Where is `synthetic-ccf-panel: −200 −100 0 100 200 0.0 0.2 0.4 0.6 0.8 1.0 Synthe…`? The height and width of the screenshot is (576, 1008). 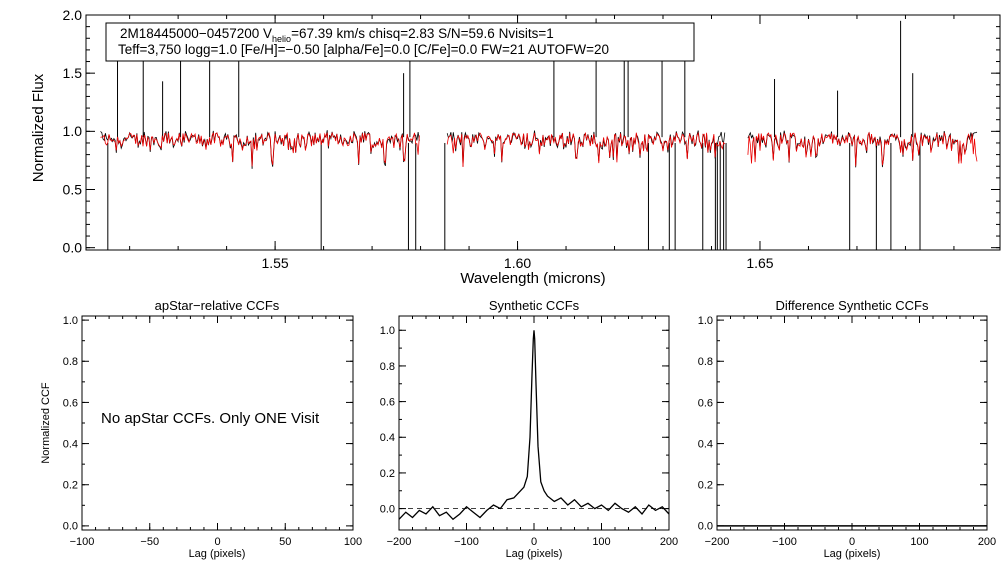
synthetic-ccf-panel: −200 −100 0 100 200 0.0 0.2 0.4 0.6 0.8 1.0 Synthe… is located at coordinates (529, 429).